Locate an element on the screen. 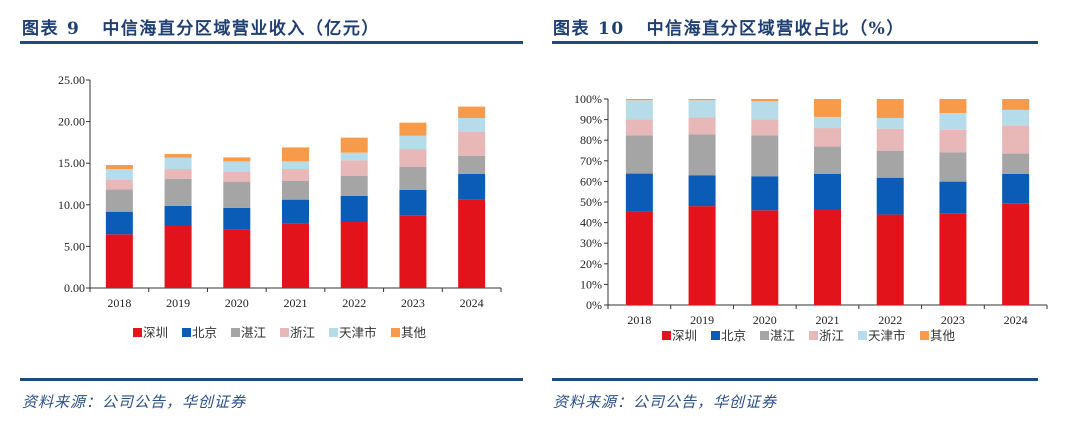 This screenshot has height=427, width=1080. bar-segment-2018-浙江 is located at coordinates (639, 127).